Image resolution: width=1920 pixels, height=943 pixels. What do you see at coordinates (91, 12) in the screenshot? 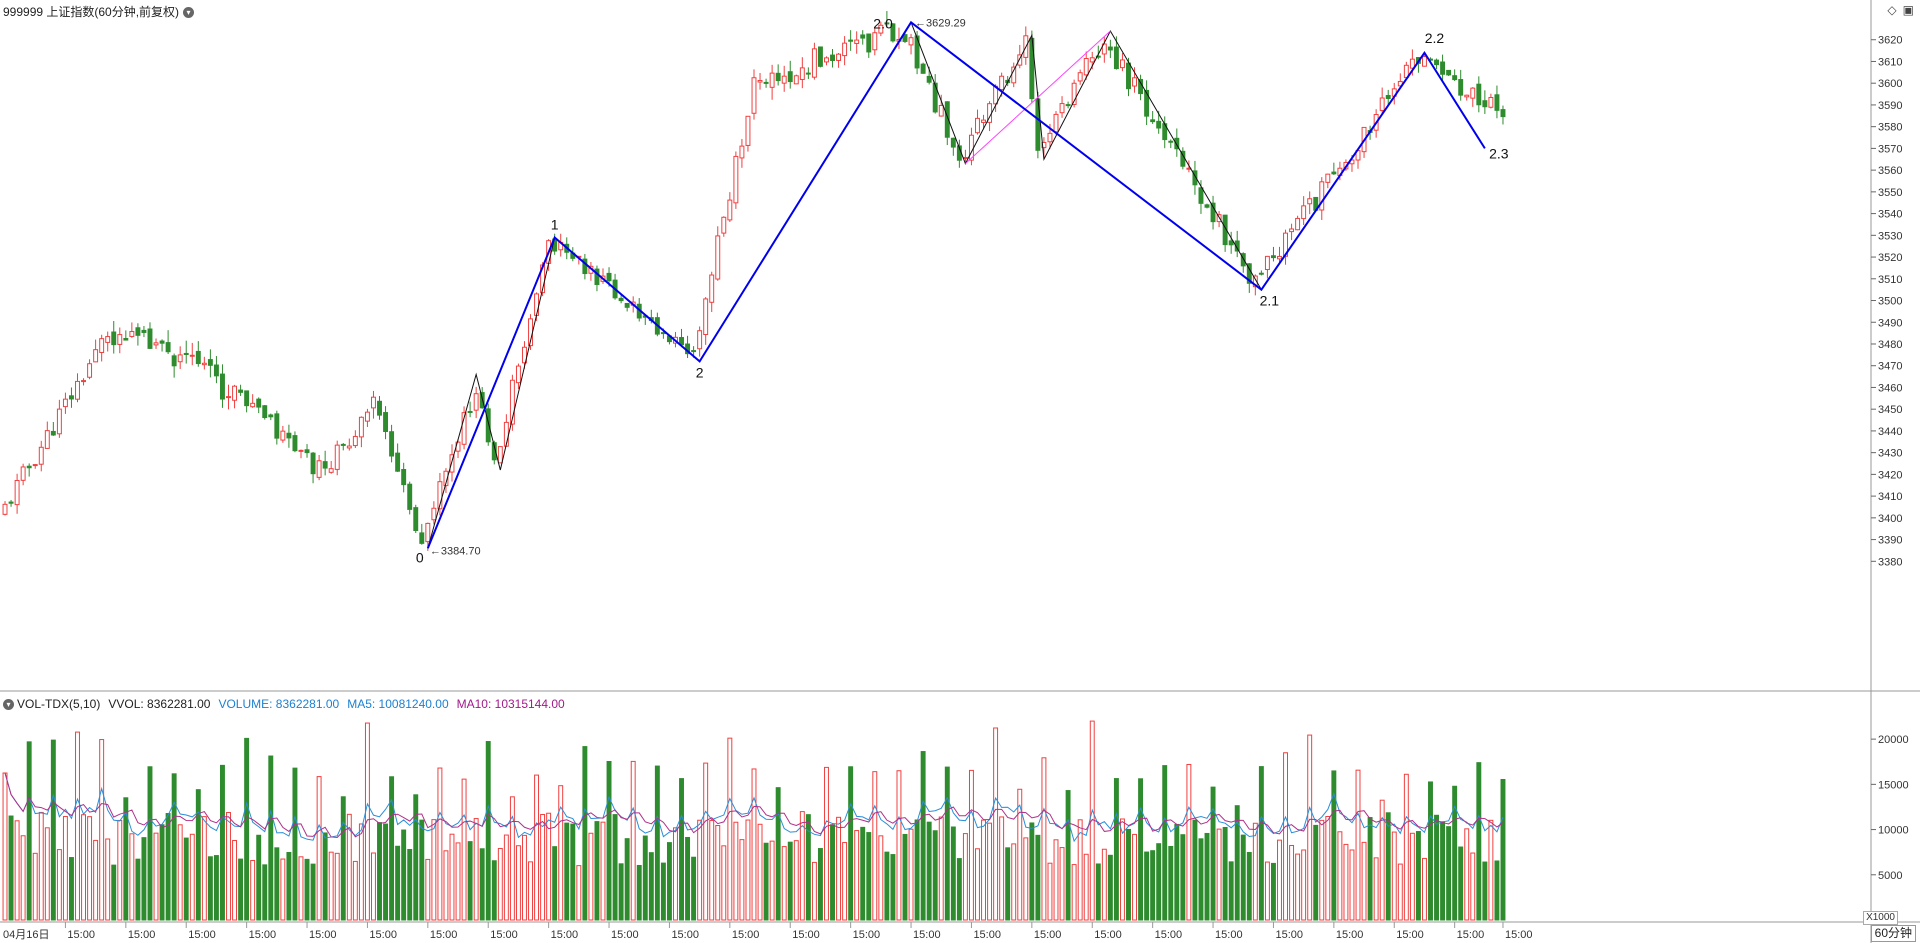
I see `chart-title-text: 999999 上证指数(60分钟,前复权)` at bounding box center [91, 12].